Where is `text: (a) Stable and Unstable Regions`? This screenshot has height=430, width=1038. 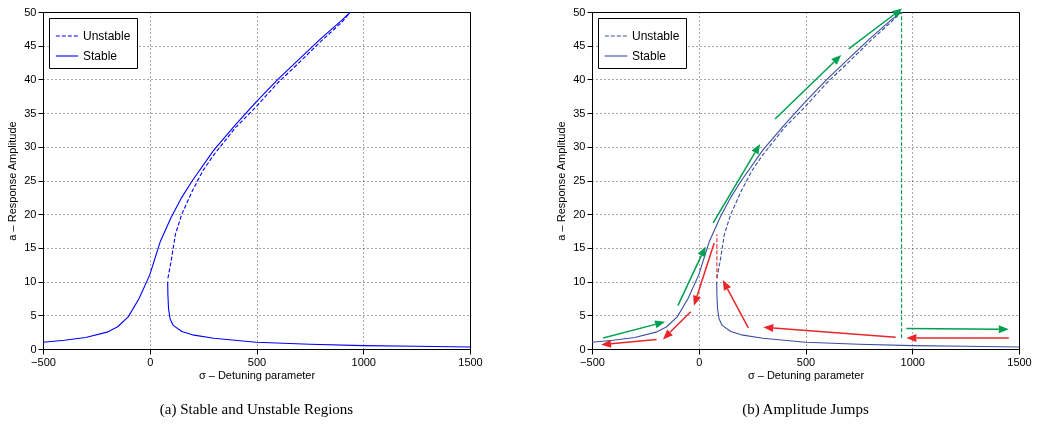 text: (a) Stable and Unstable Regions is located at coordinates (256, 409).